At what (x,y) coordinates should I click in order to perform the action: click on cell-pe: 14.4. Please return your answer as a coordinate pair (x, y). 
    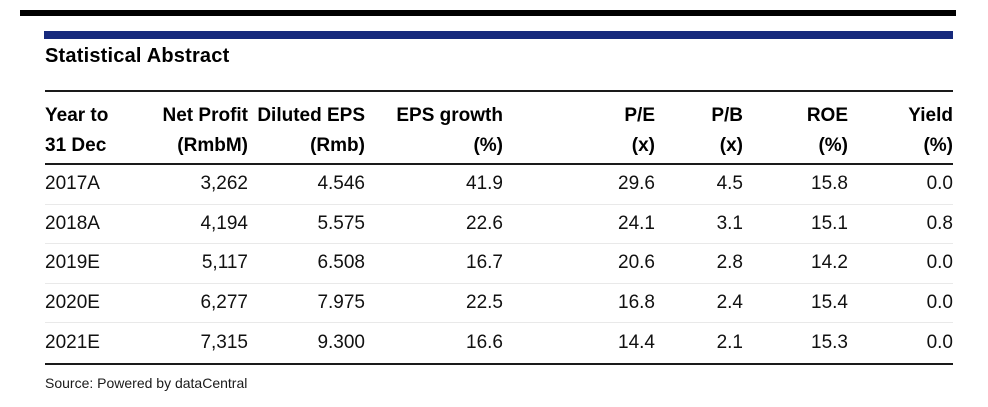
    Looking at the image, I should click on (636, 343).